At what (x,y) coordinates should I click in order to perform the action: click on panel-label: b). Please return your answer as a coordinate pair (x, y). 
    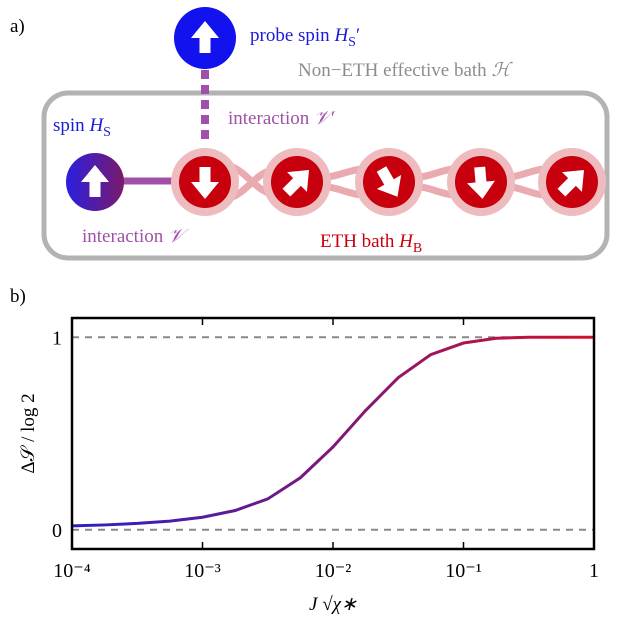
    Looking at the image, I should click on (18, 296).